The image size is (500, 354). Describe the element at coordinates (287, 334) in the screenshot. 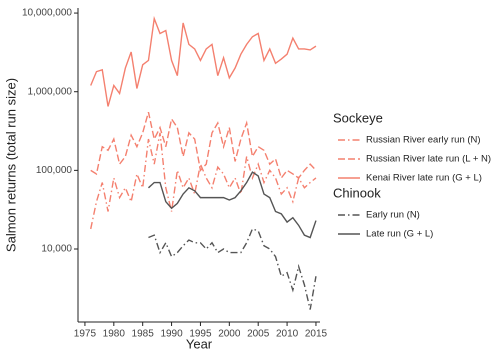

I see `x-tick-label: 2010` at that location.